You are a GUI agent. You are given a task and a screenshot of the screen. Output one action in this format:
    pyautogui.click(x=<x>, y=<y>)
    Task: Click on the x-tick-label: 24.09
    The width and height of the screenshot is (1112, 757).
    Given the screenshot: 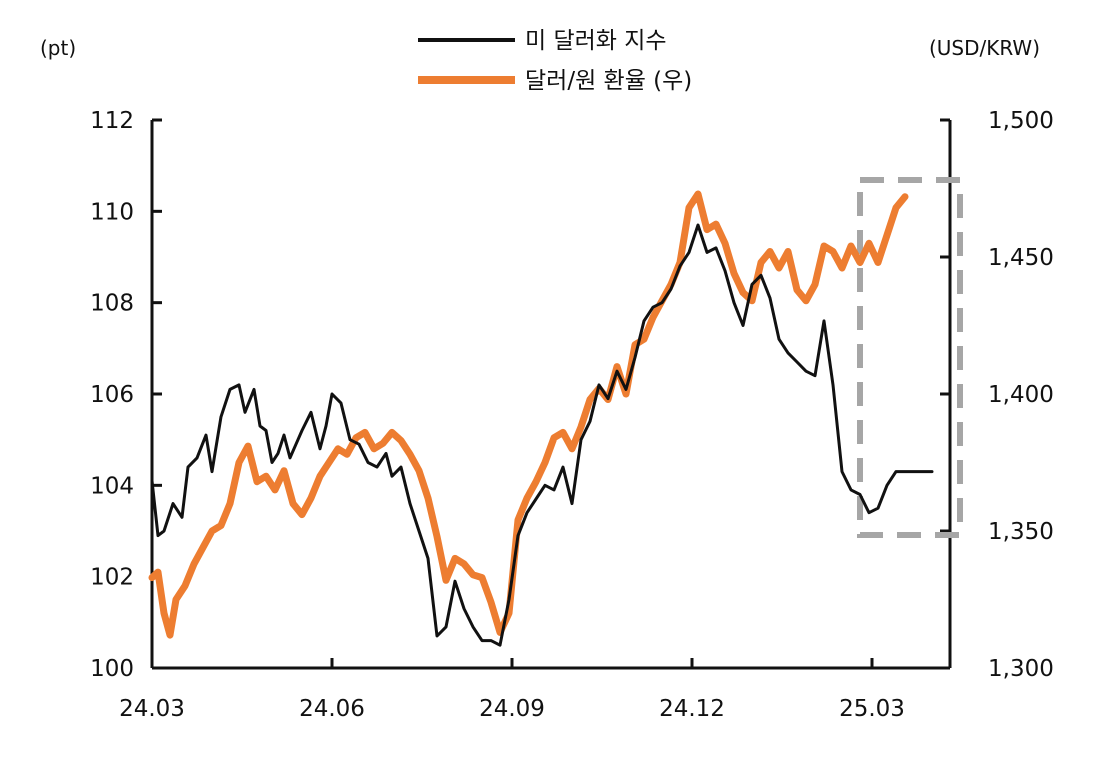 What is the action you would take?
    pyautogui.click(x=512, y=709)
    